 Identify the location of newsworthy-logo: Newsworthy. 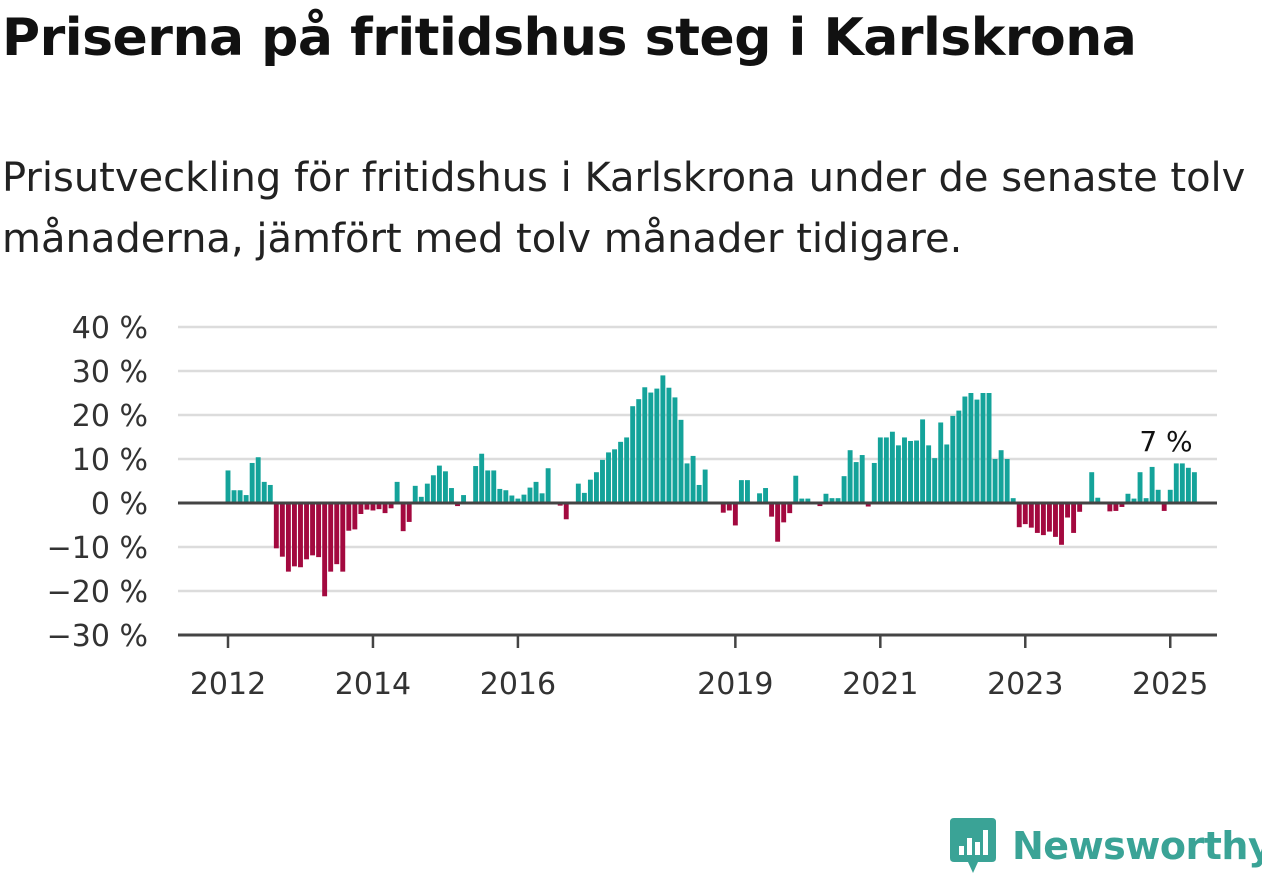
(1105, 846).